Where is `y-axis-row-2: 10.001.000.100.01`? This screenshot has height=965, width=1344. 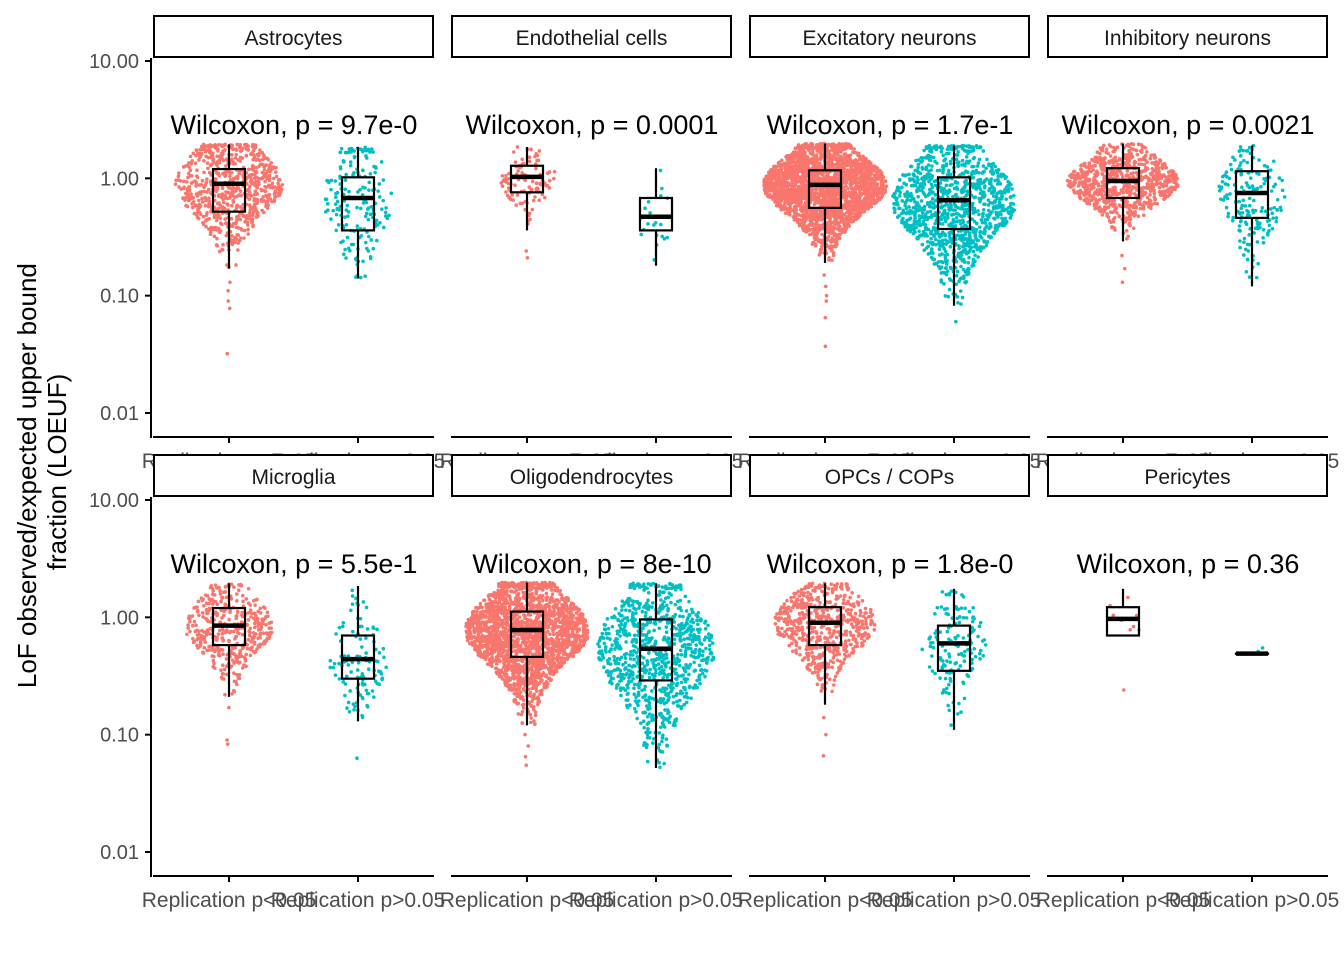
y-axis-row-2: 10.001.000.100.01 is located at coordinates (120, 683).